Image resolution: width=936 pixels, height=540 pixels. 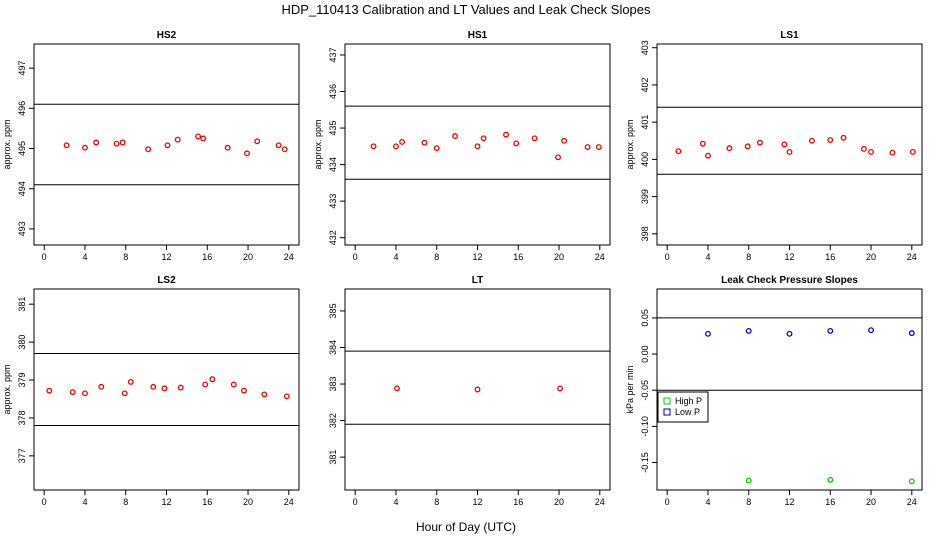 I want to click on y-tick-label: 378, so click(x=22, y=417).